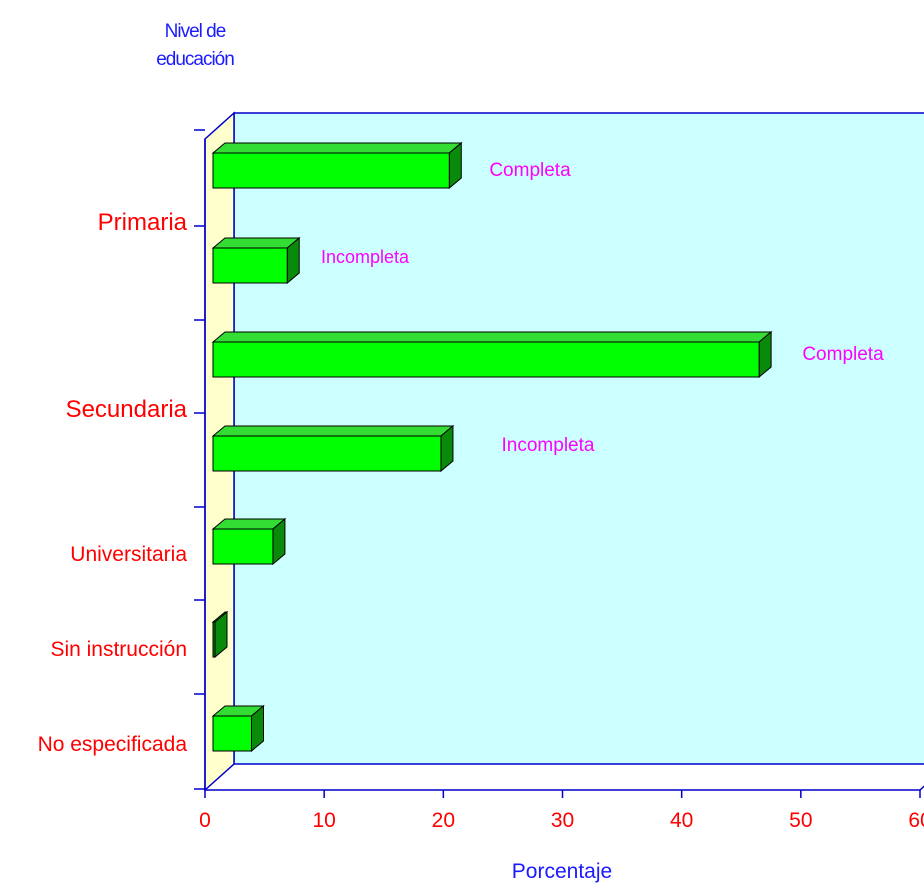 Image resolution: width=924 pixels, height=893 pixels. What do you see at coordinates (118, 649) in the screenshot?
I see `category-label: Sin instrucción` at bounding box center [118, 649].